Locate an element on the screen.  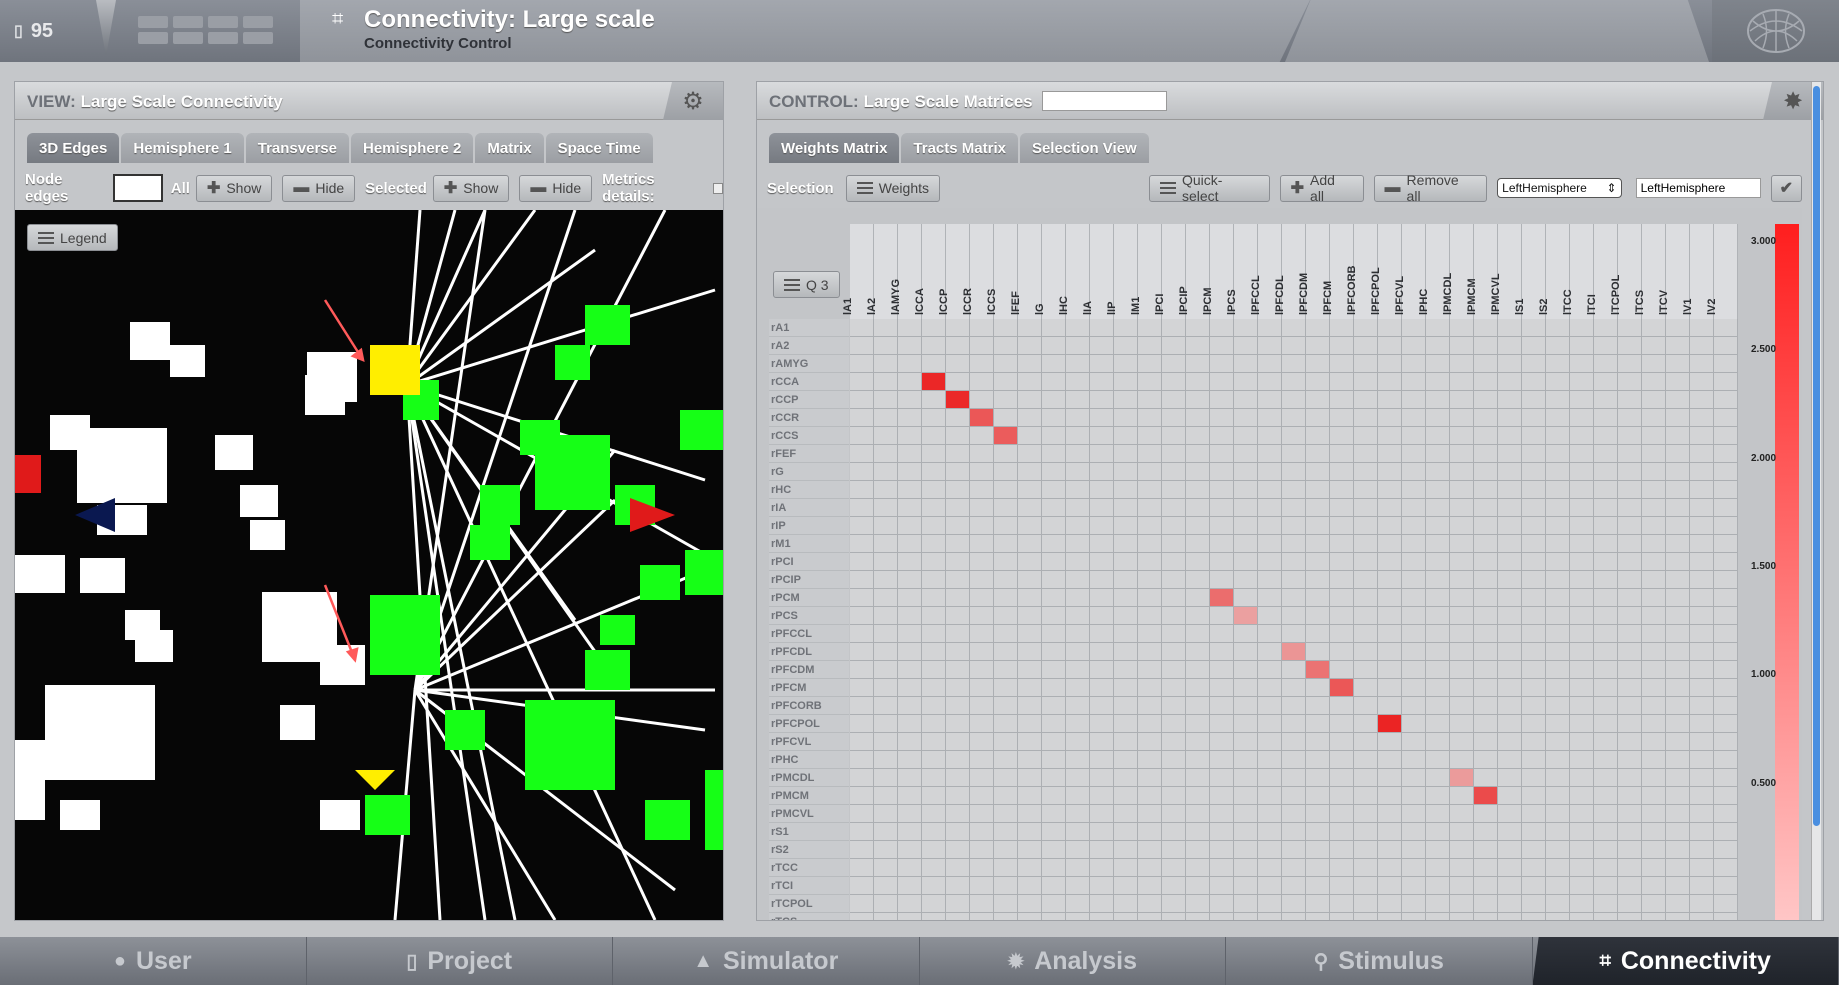
row-header: rIP is located at coordinates (809, 526).